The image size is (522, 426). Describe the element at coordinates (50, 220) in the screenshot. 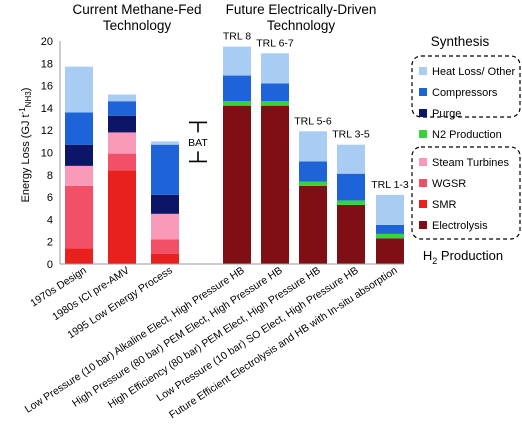

I see `y-tick-label: 4` at that location.